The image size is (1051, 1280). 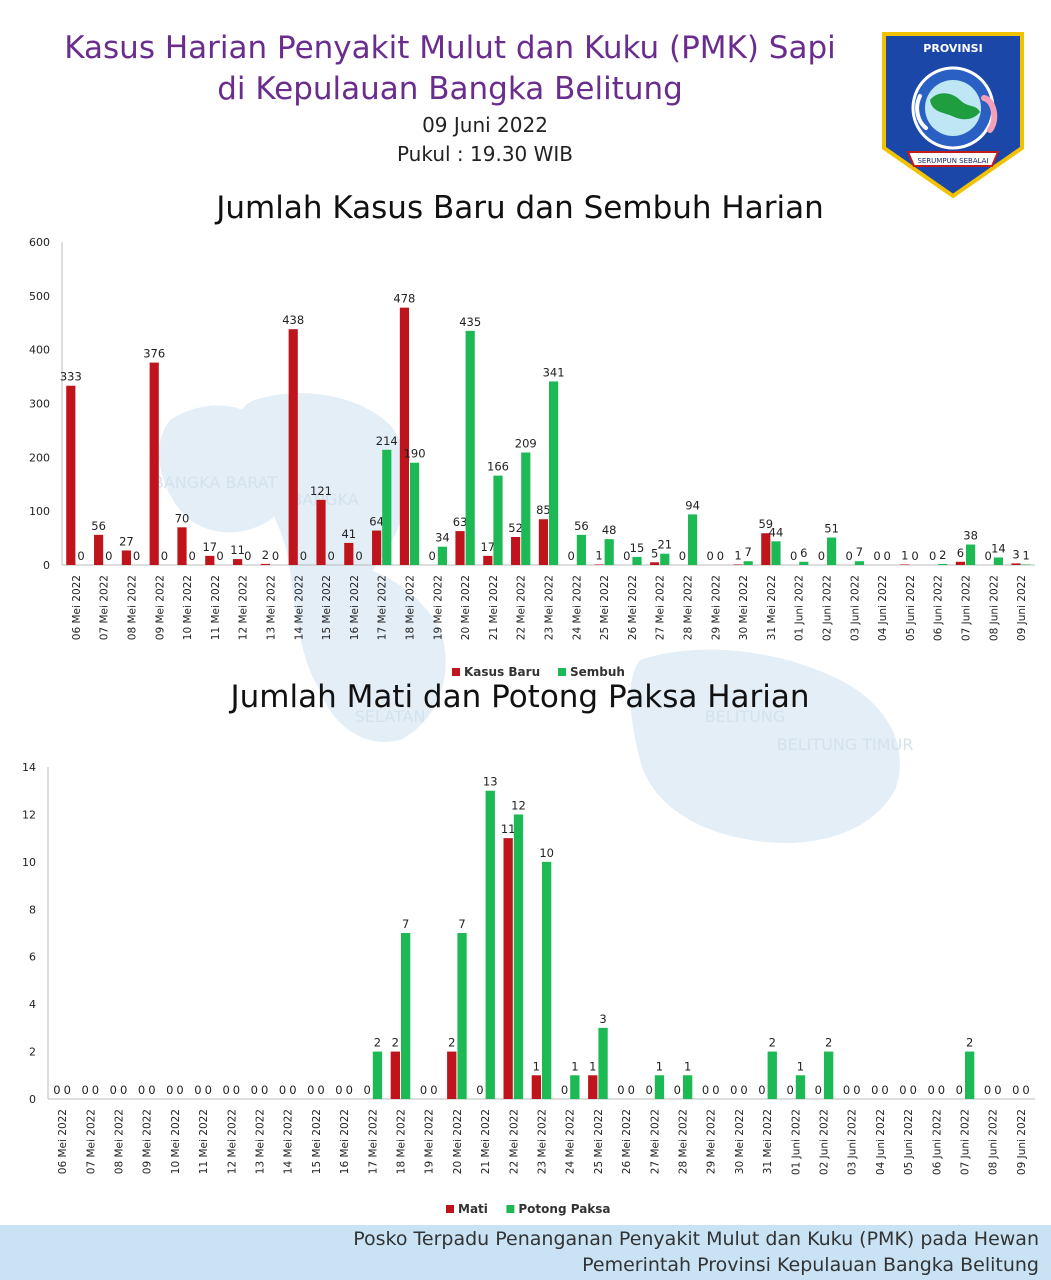 I want to click on chart2-x-tick-label: 10 Mei 2022, so click(x=176, y=1141).